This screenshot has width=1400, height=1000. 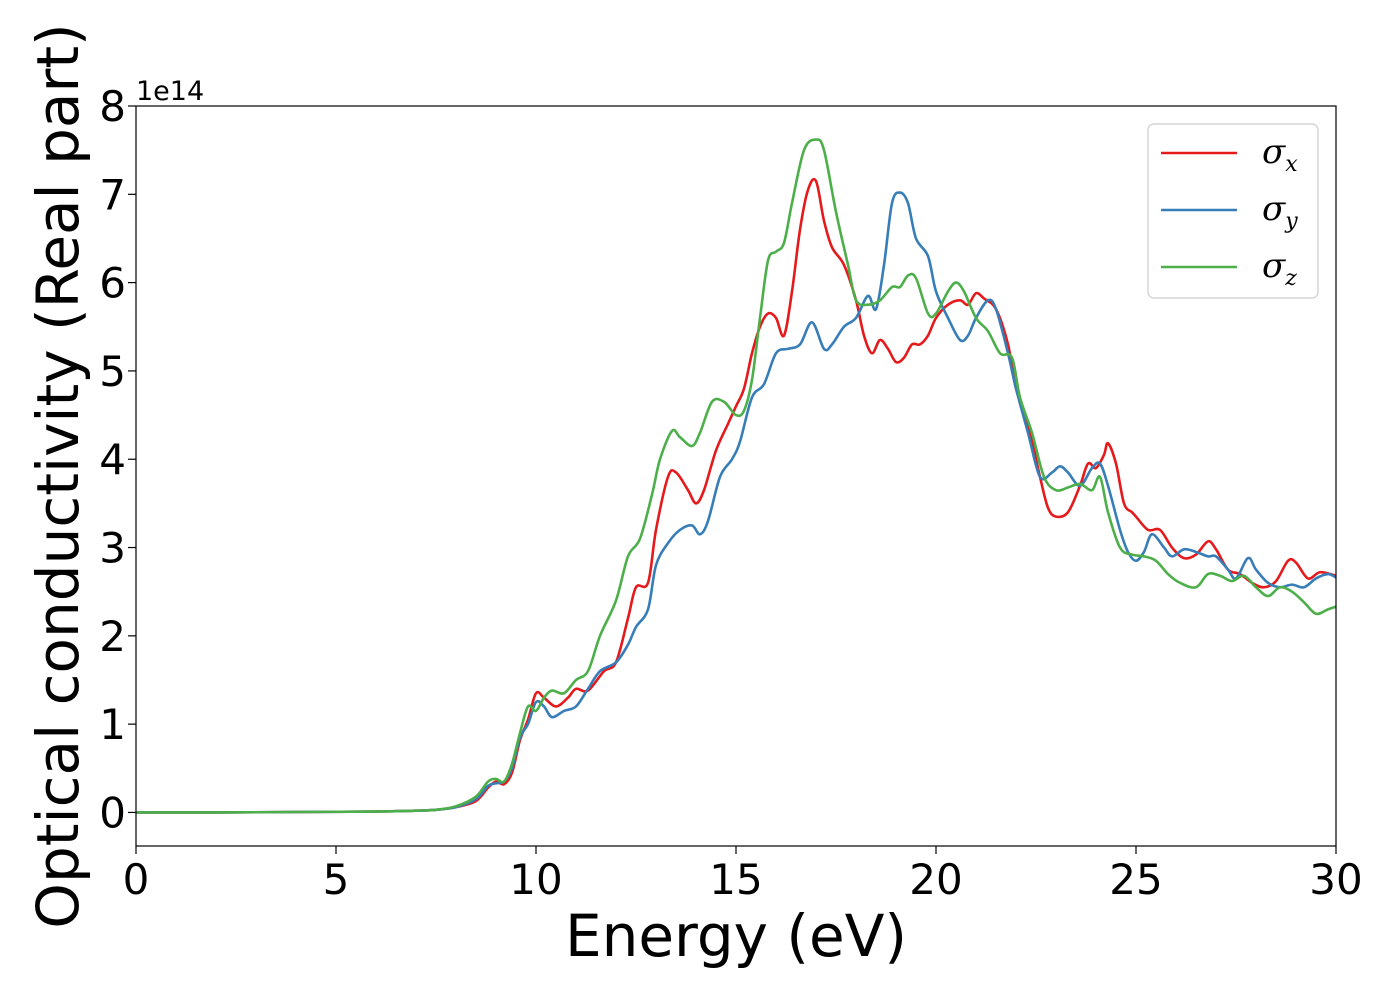 I want to click on y-axis-label: Optical conductivity (Real part), so click(x=58, y=475).